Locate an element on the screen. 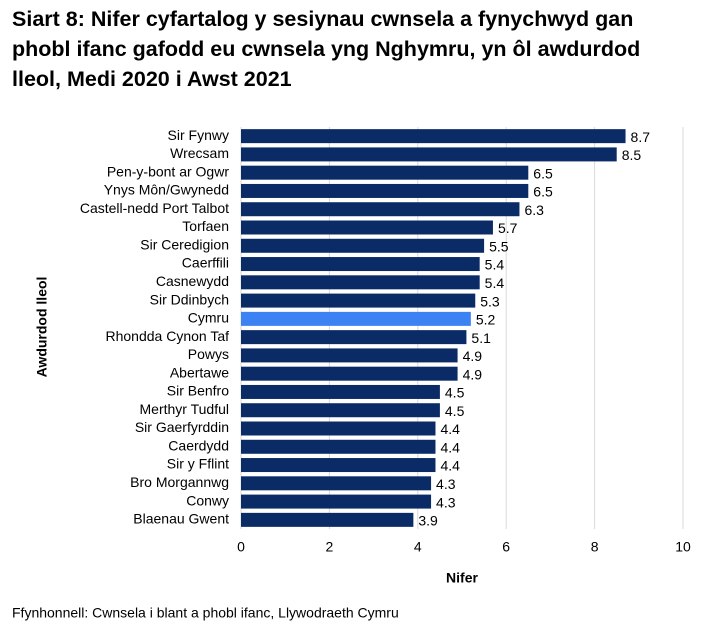 The width and height of the screenshot is (709, 634). value-label: 5.1 is located at coordinates (481, 338).